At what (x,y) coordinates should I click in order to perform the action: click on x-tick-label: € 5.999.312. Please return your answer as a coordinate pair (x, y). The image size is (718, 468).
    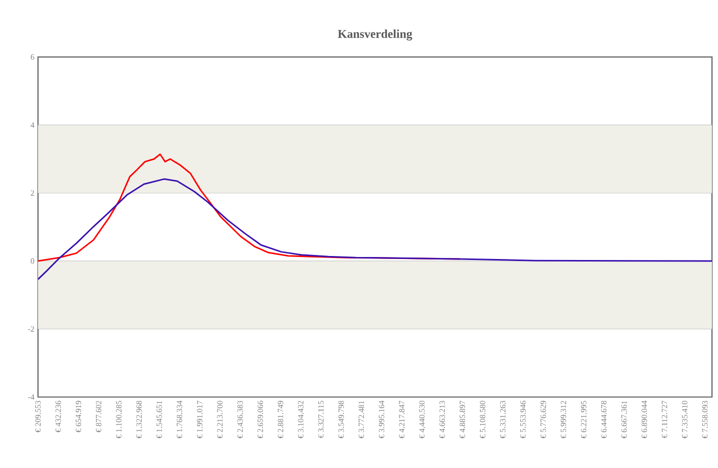
    Looking at the image, I should click on (563, 419).